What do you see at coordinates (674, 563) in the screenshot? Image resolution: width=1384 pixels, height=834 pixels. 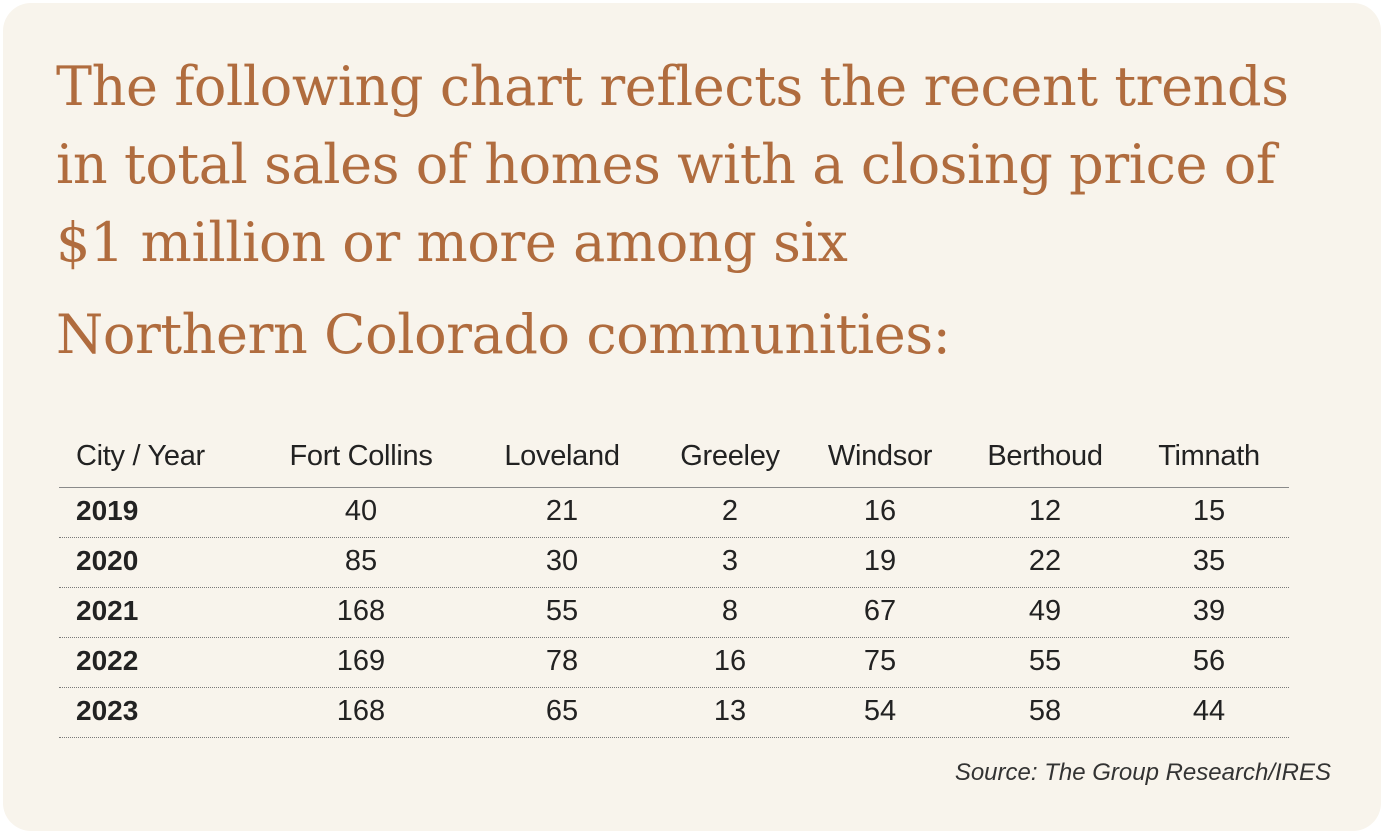 I see `table-row: 2020 85 30 3 19 22 35` at bounding box center [674, 563].